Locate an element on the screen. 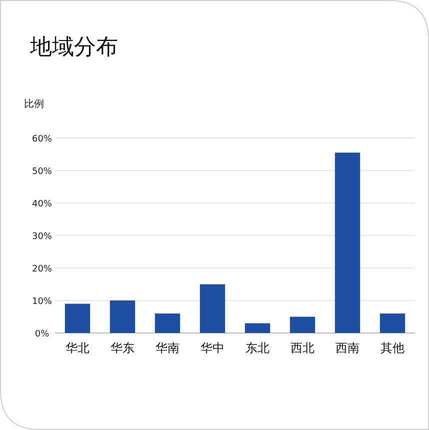  y-tick-label: 60% is located at coordinates (42, 139).